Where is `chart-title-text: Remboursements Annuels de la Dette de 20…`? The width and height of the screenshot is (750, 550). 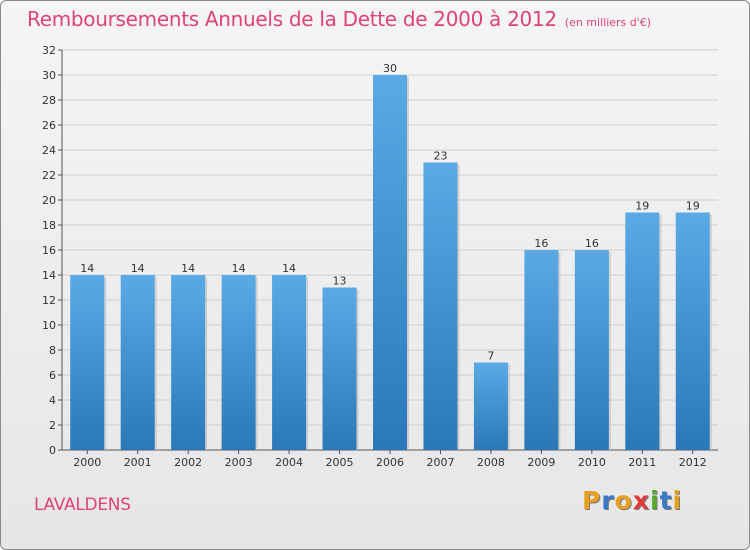
chart-title-text: Remboursements Annuels de la Dette de 20… is located at coordinates (292, 19).